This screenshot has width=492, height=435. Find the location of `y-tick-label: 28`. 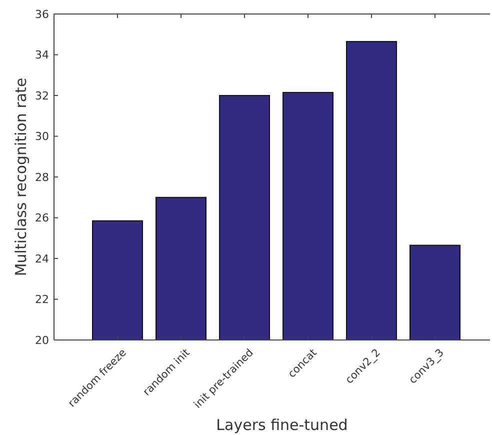

y-tick-label: 28 is located at coordinates (42, 177).